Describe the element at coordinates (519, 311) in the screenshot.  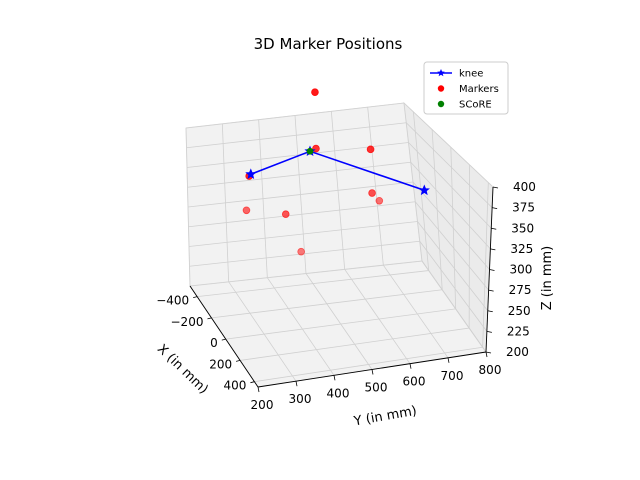
I see `z-tick-label: 250` at that location.